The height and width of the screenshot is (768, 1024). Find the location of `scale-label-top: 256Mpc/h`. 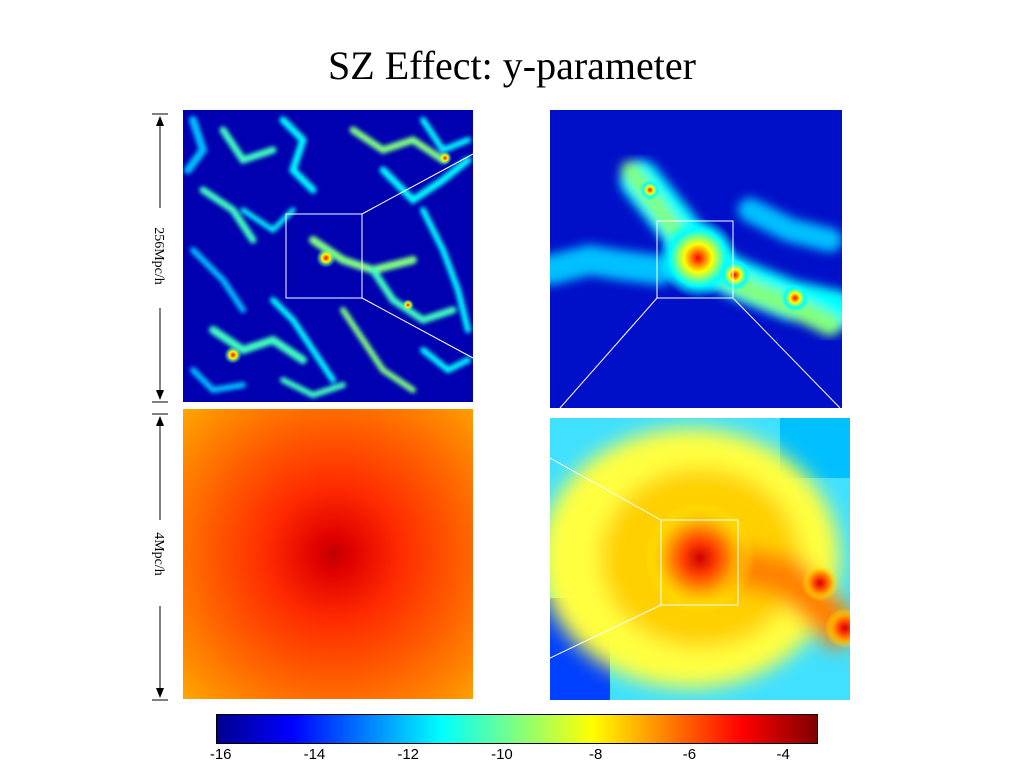

scale-label-top: 256Mpc/h is located at coordinates (158, 256).